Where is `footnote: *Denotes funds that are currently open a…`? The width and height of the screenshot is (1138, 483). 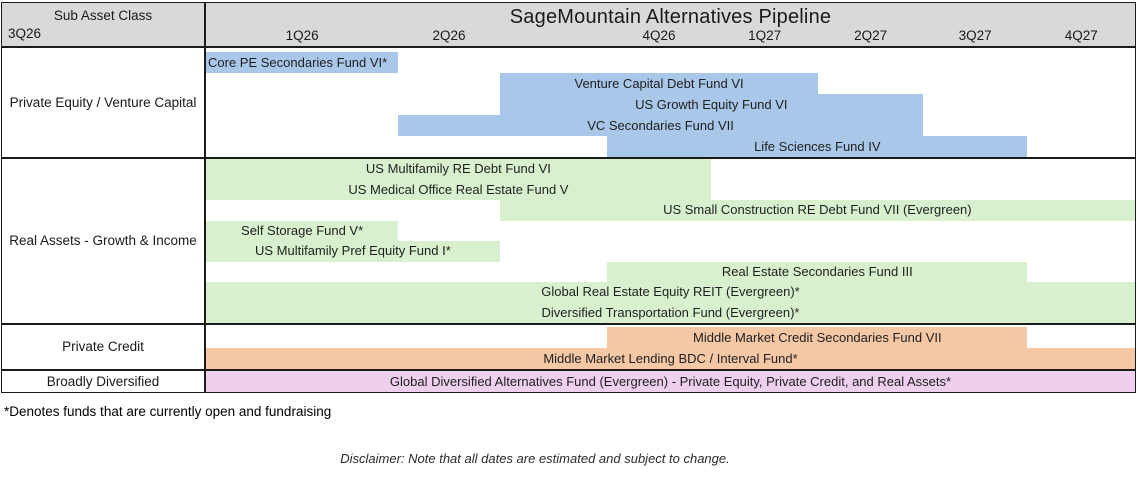
footnote: *Denotes funds that are currently open a… is located at coordinates (168, 411).